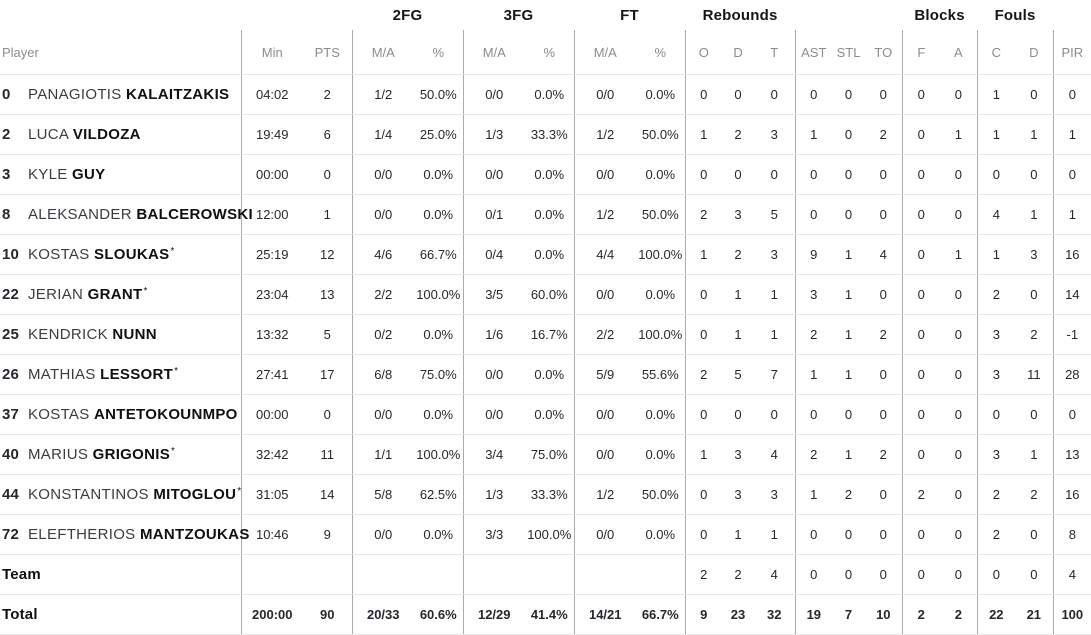 The height and width of the screenshot is (635, 1091). What do you see at coordinates (813, 614) in the screenshot?
I see `cell-ast: 19` at bounding box center [813, 614].